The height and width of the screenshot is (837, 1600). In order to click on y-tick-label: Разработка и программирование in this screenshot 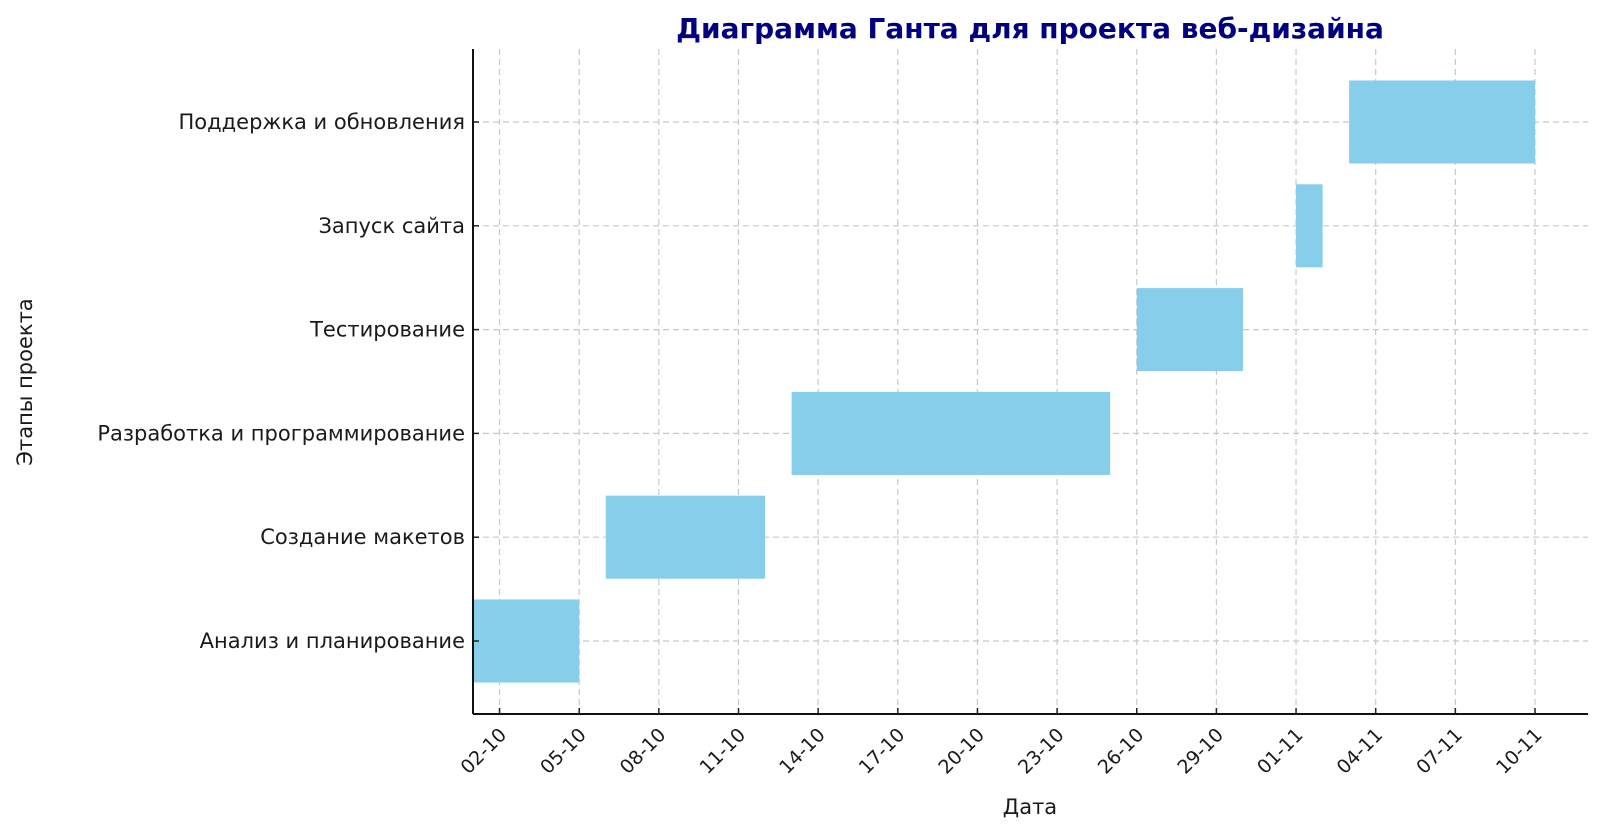, I will do `click(281, 433)`.